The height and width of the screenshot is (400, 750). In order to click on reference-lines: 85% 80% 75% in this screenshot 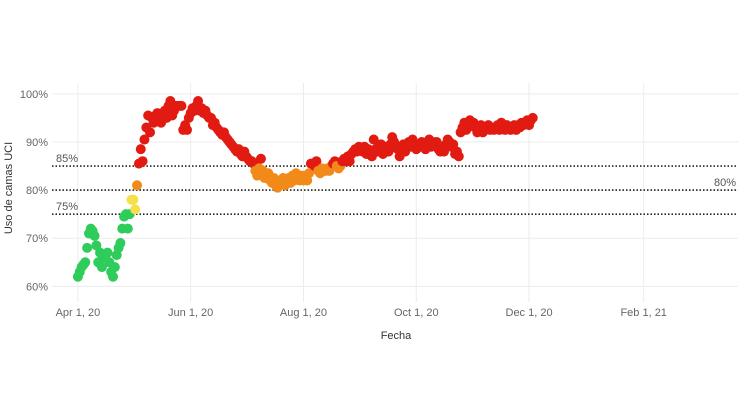, I will do `click(395, 184)`.